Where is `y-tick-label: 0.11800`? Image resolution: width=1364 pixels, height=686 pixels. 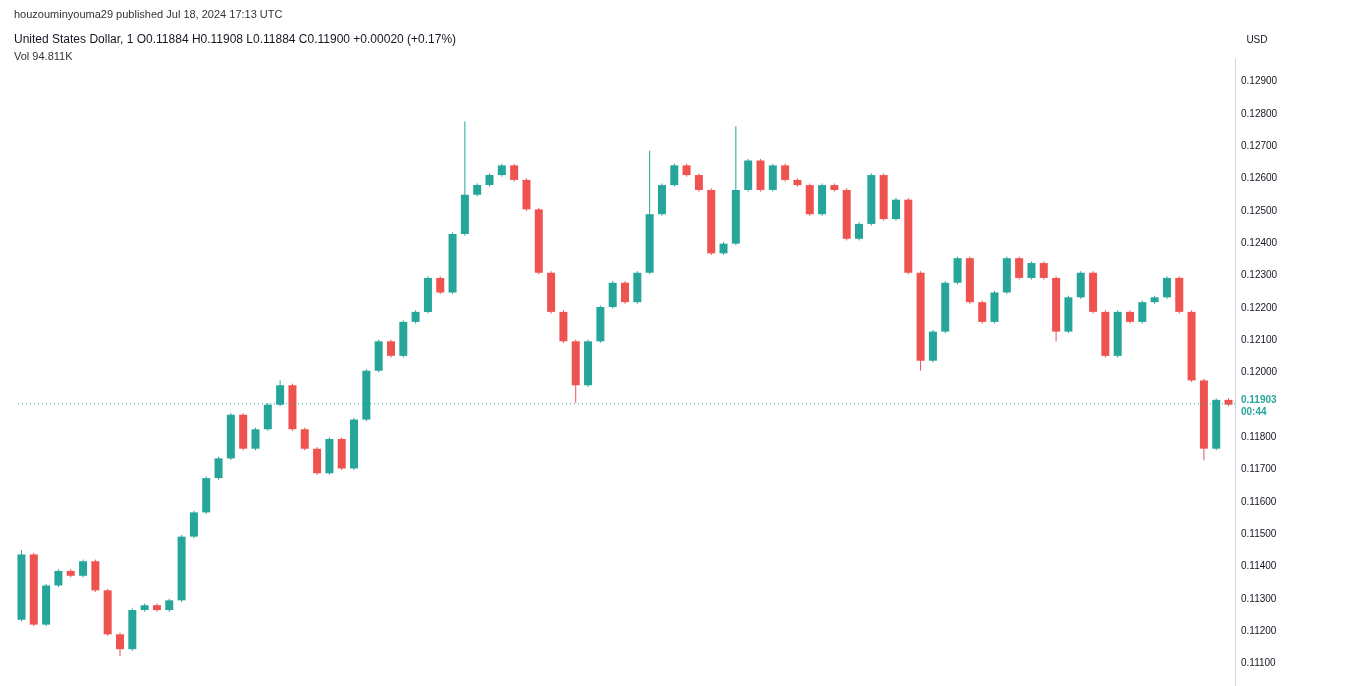 y-tick-label: 0.11800 is located at coordinates (1259, 437).